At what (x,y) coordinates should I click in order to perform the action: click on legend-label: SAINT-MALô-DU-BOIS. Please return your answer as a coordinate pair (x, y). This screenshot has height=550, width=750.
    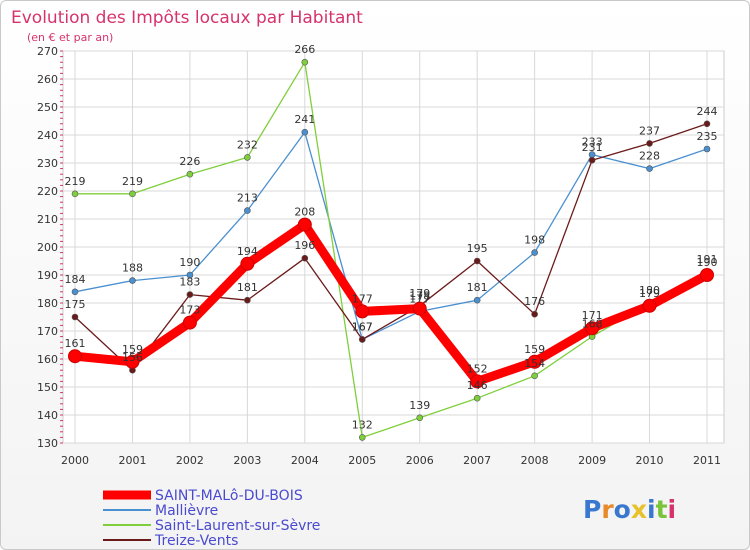
    Looking at the image, I should click on (229, 496).